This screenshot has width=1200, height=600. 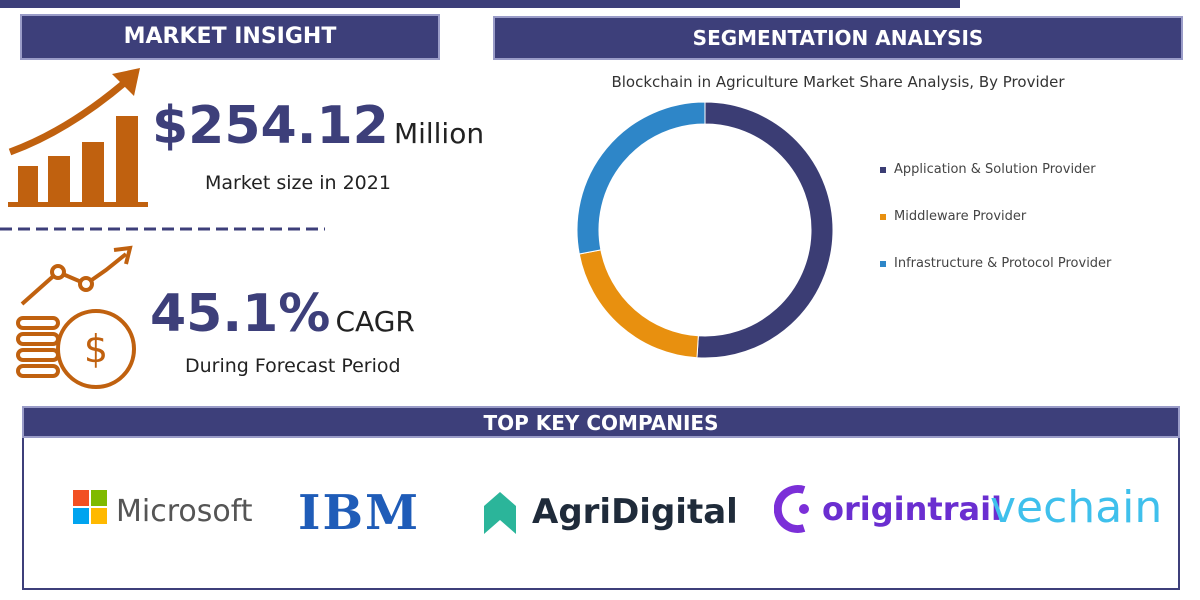 I want to click on agridigital-icon, so click(x=500, y=513).